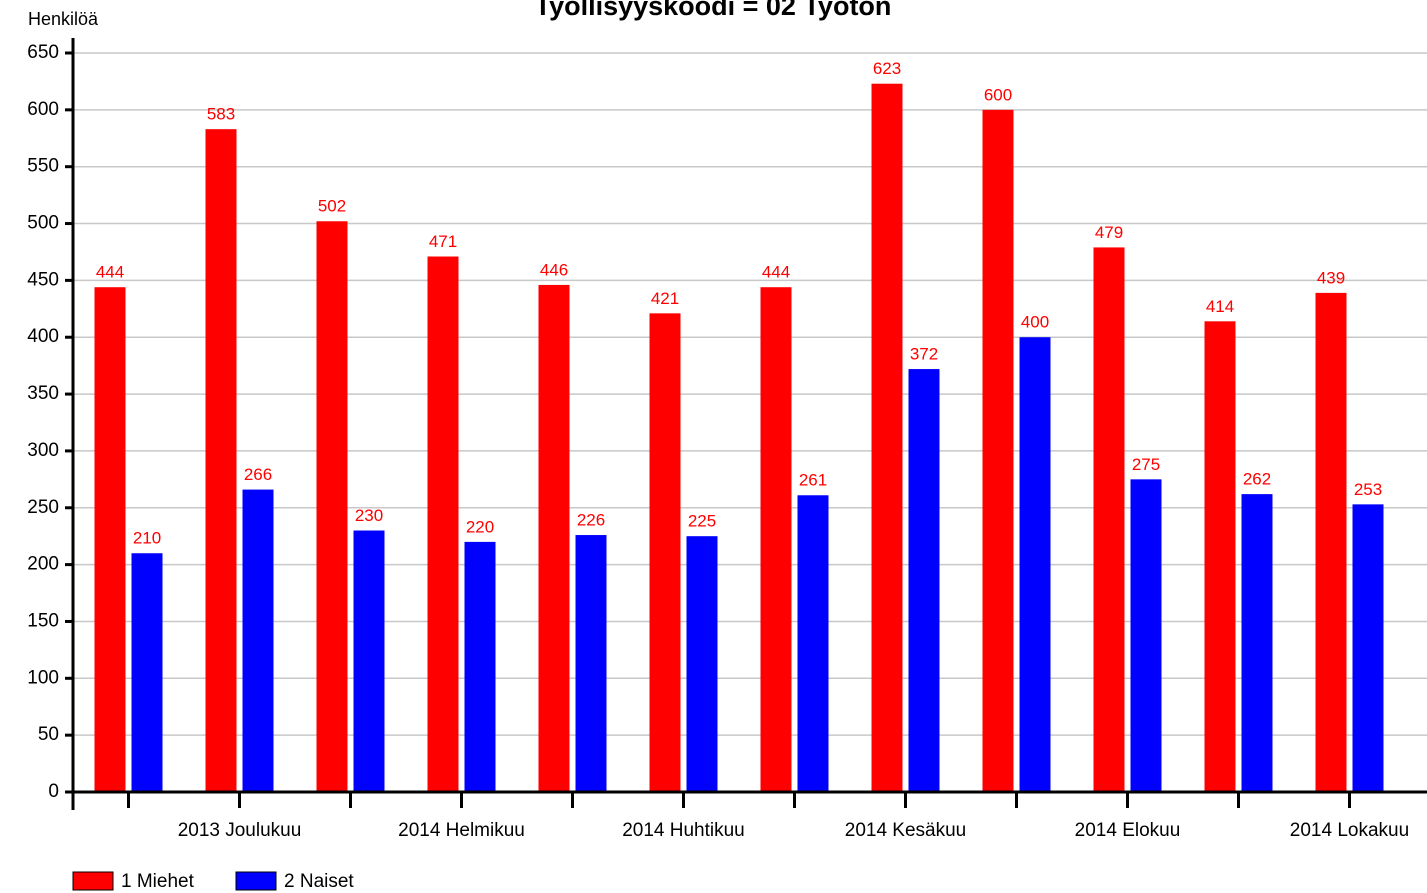  I want to click on value-label: 266, so click(258, 474).